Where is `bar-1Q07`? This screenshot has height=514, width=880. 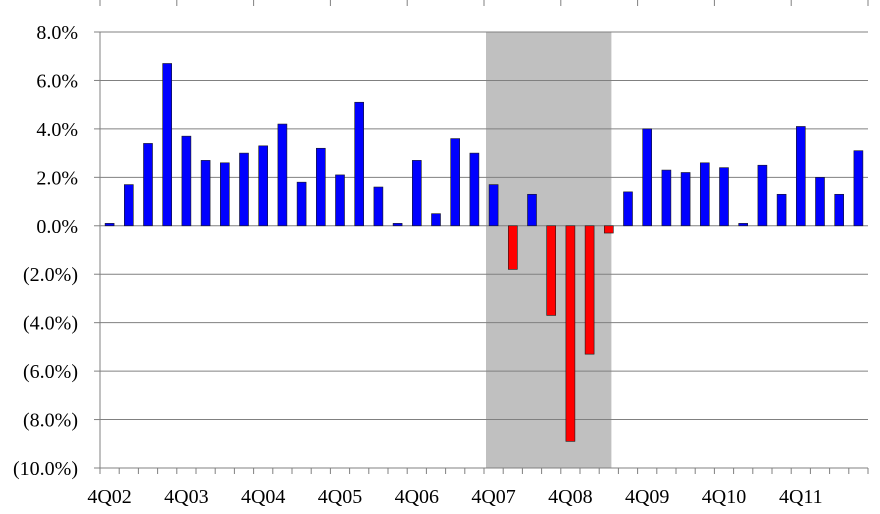
bar-1Q07 is located at coordinates (436, 220).